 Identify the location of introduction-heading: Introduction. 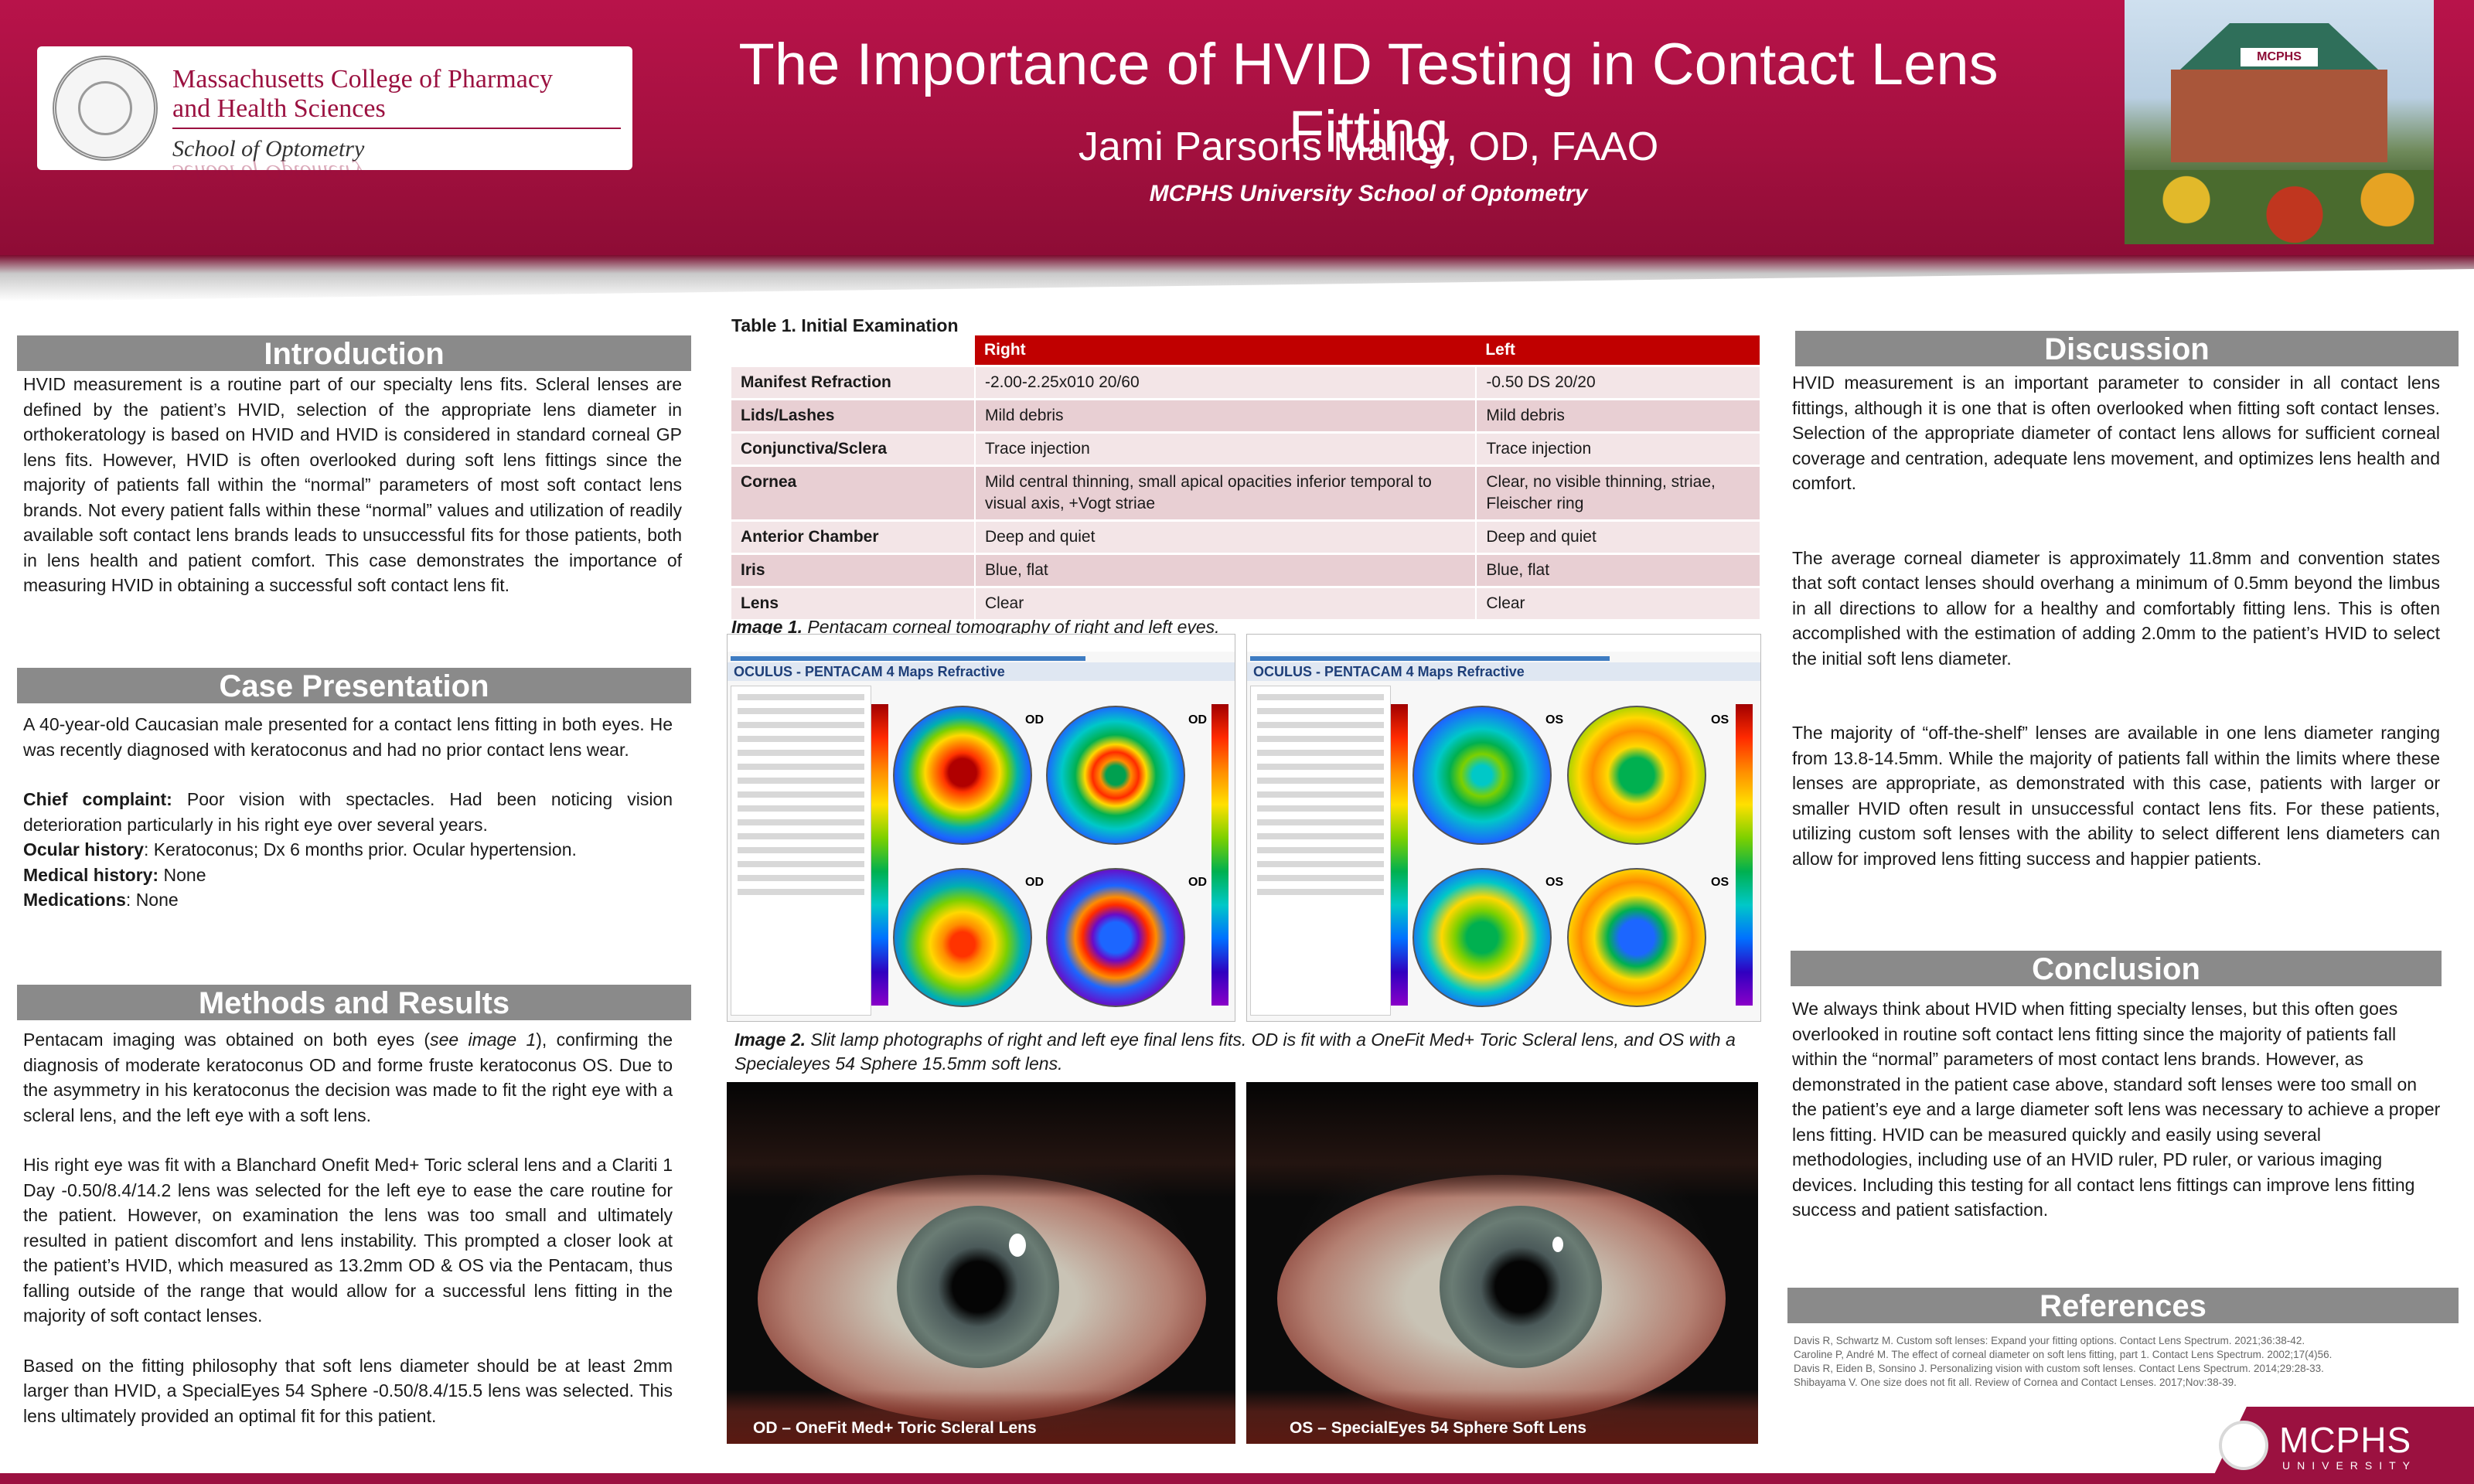
(354, 353).